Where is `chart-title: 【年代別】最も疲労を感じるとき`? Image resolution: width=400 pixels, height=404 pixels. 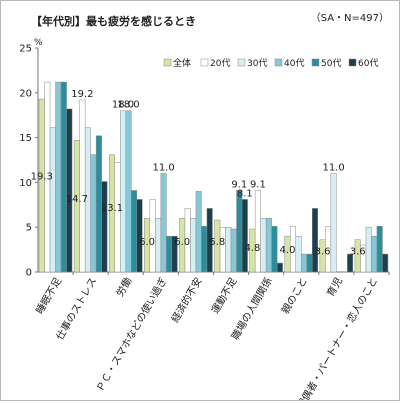 chart-title: 【年代別】最も疲労を感じるとき is located at coordinates (113, 21).